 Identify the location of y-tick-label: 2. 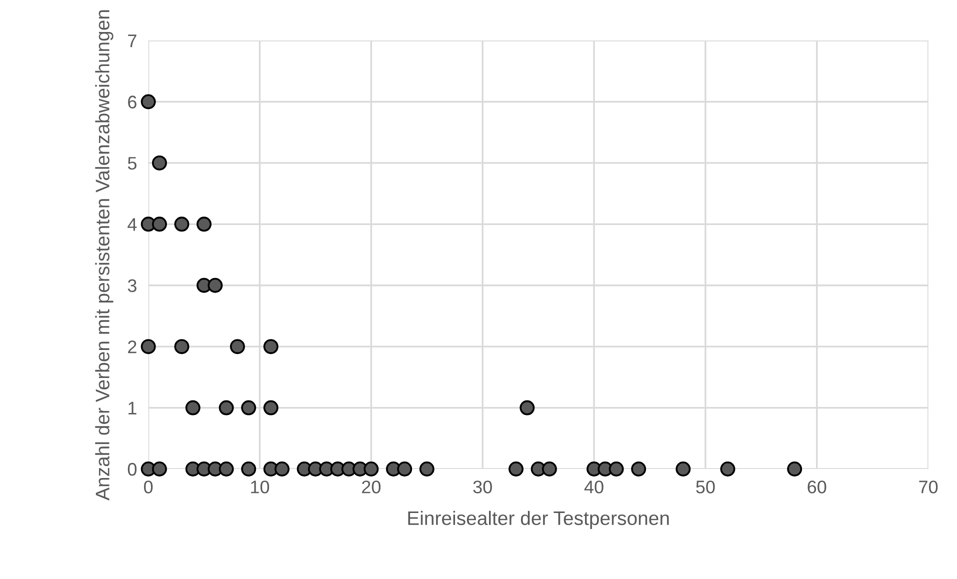
(132, 347).